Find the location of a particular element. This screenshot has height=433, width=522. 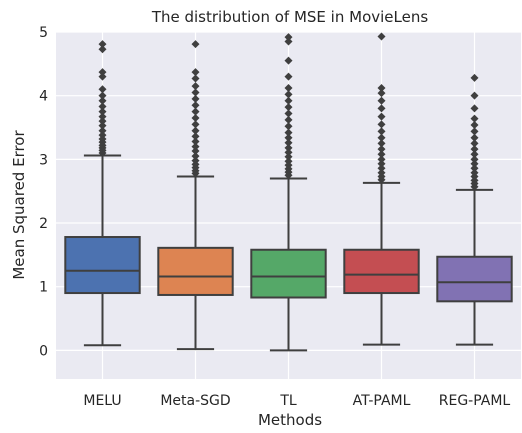

x-tick-label: AT-PAML is located at coordinates (382, 401).